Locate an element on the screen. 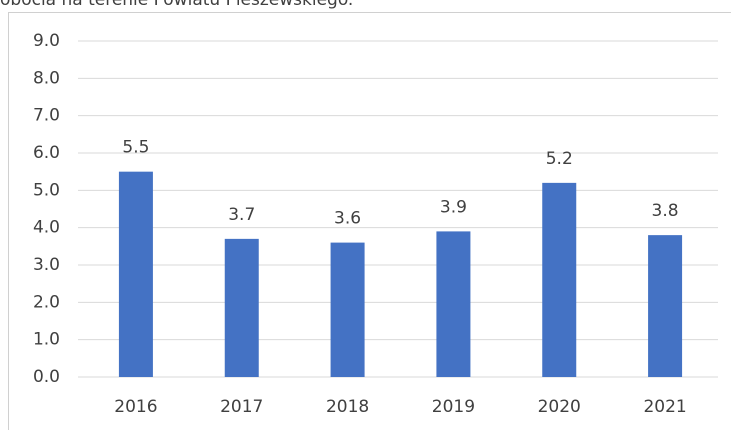 This screenshot has height=430, width=731. x-tick-label: 2020 is located at coordinates (559, 407).